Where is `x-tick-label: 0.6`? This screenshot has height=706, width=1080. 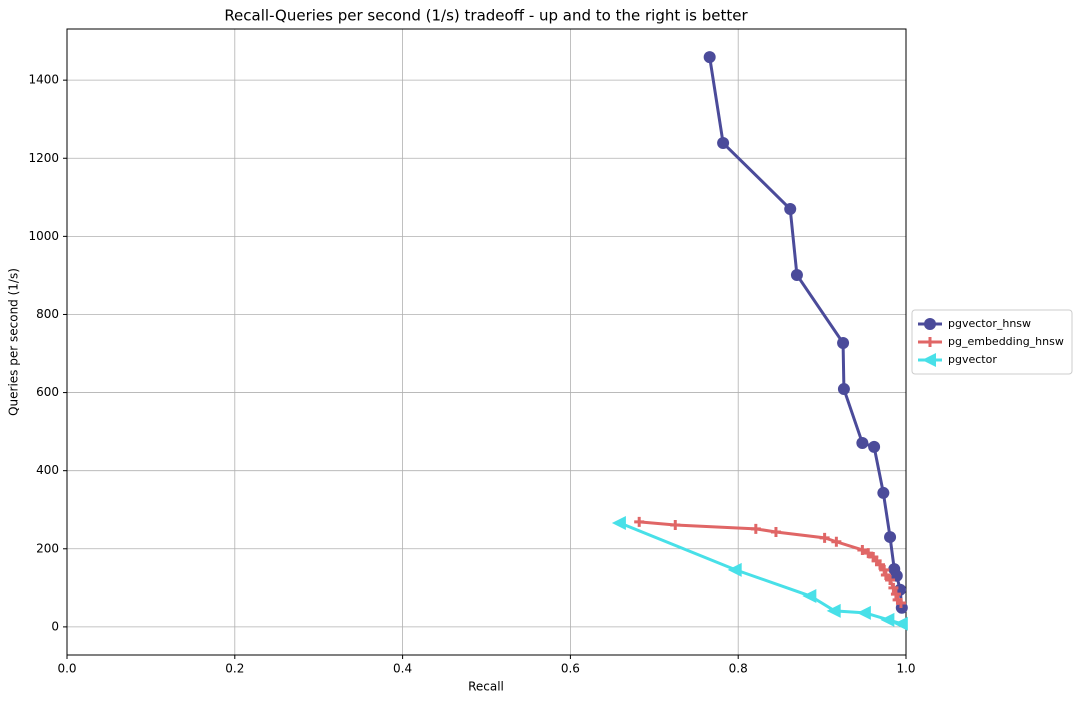 x-tick-label: 0.6 is located at coordinates (570, 669).